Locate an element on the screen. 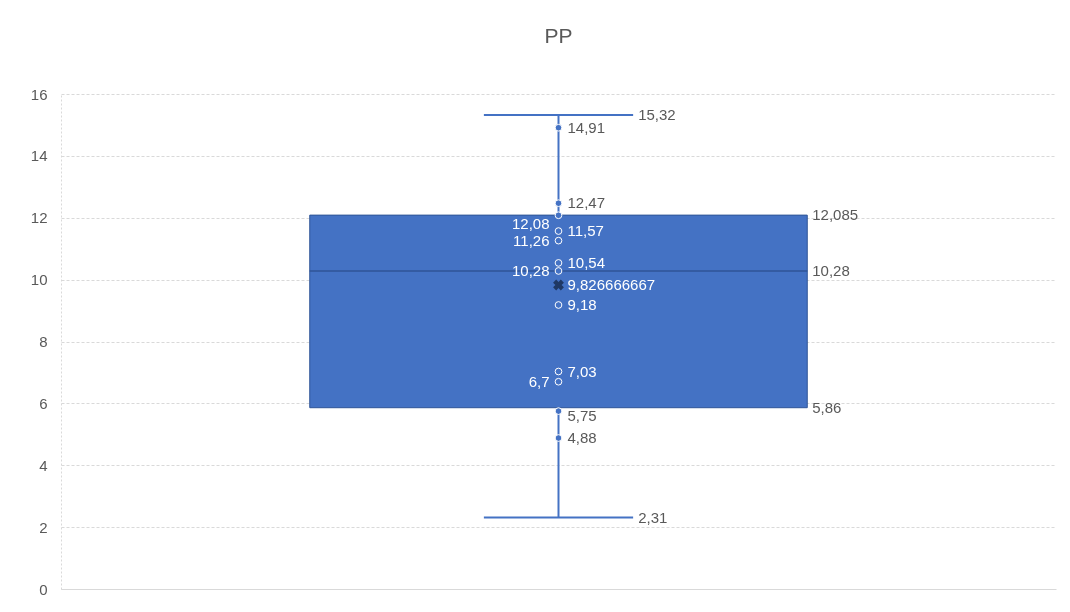  data-label: 4,88 is located at coordinates (582, 438).